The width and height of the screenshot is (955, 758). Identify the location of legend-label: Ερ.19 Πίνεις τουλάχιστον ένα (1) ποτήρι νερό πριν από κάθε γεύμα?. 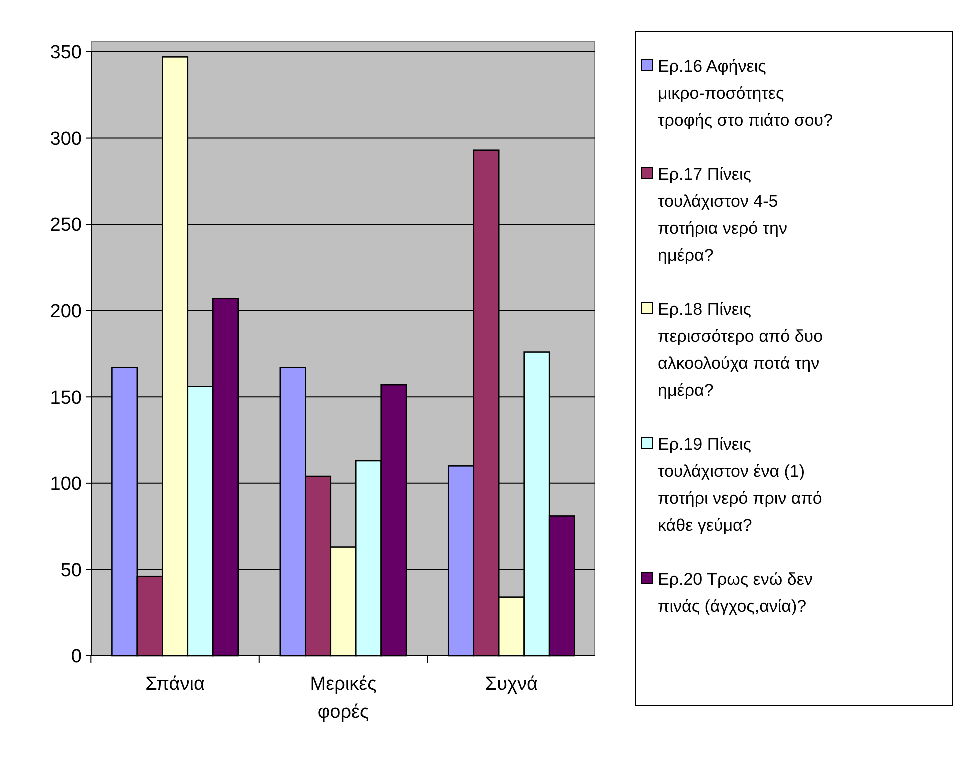
(740, 485).